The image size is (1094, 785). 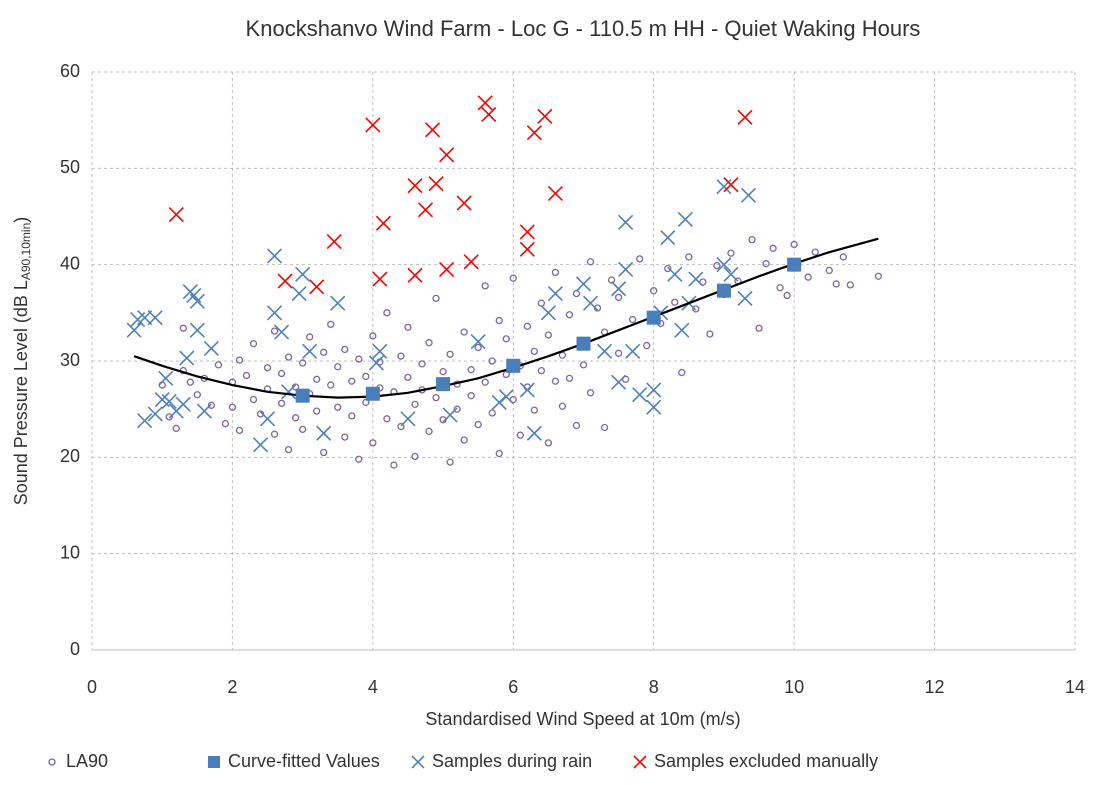 What do you see at coordinates (70, 71) in the screenshot?
I see `y-tick-label: 60` at bounding box center [70, 71].